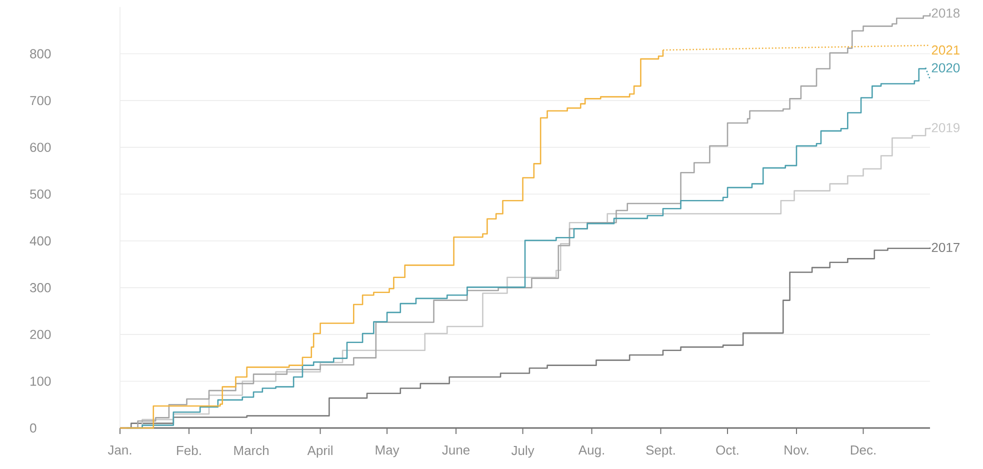  I want to click on y-tick-label: 500, so click(40, 194).